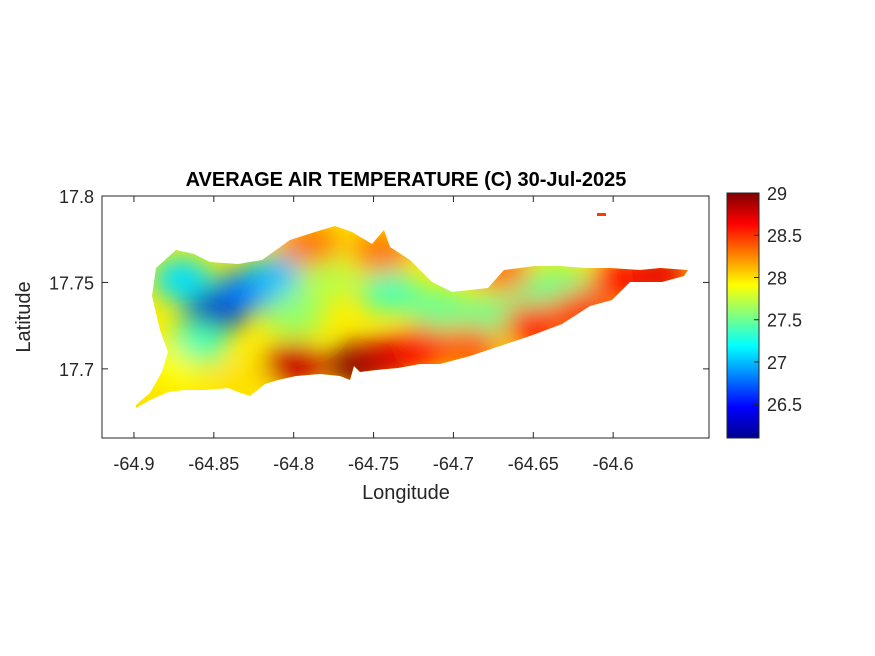 This screenshot has width=875, height=656. I want to click on colorbar-tick-label-2: 28, so click(777, 278).